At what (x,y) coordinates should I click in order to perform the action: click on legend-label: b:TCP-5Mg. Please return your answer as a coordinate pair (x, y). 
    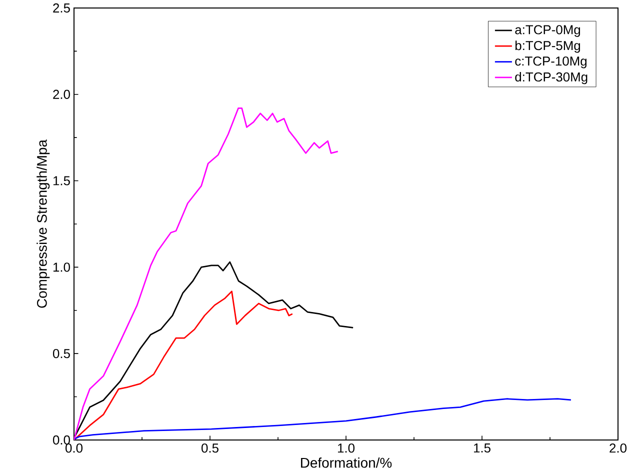
    Looking at the image, I should click on (547, 46).